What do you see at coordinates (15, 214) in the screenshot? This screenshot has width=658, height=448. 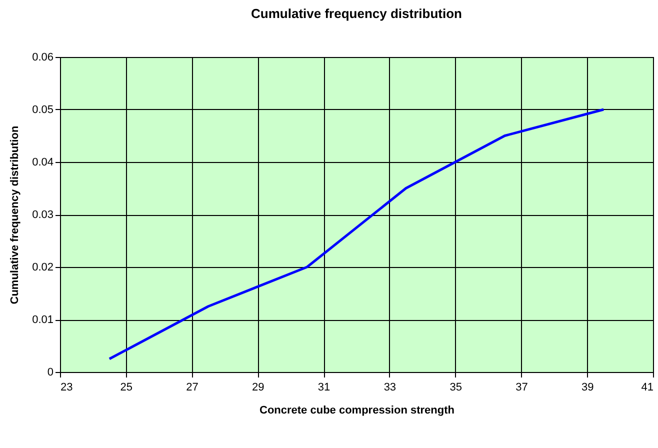 I see `y-axis-title: Cumulative frequency distribution` at bounding box center [15, 214].